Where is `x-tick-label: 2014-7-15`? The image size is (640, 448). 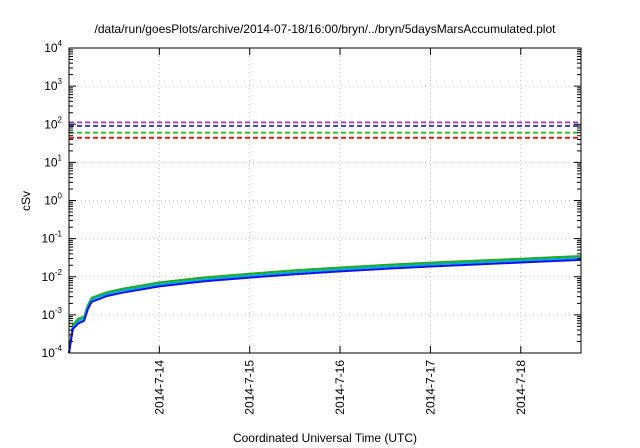 x-tick-label: 2014-7-15 is located at coordinates (250, 387).